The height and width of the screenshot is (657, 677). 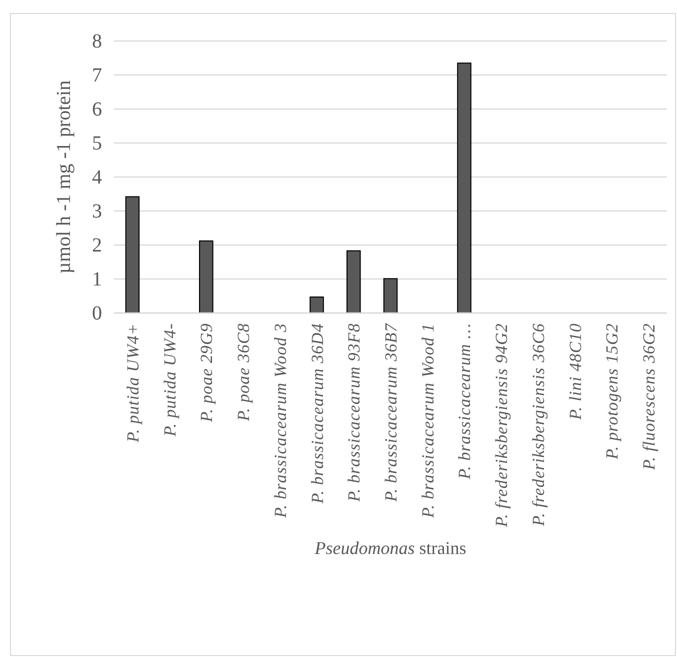 What do you see at coordinates (575, 372) in the screenshot?
I see `x-tick-label: P. lini 48C10` at bounding box center [575, 372].